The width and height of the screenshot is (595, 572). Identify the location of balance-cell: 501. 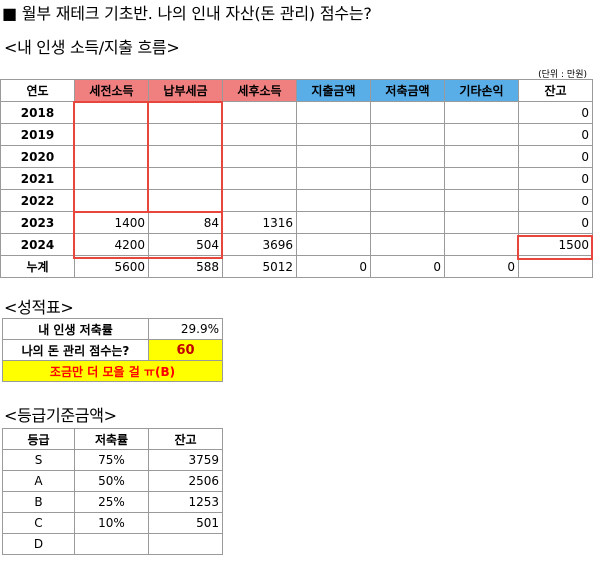
(185, 523).